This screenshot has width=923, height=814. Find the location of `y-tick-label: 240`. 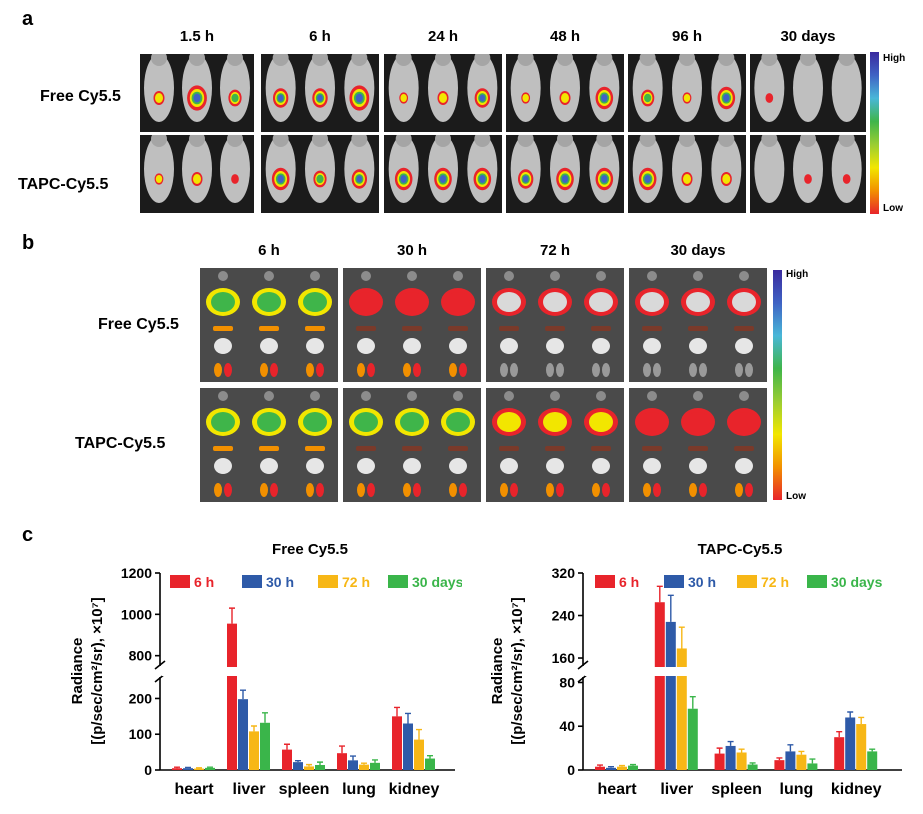

y-tick-label: 240 is located at coordinates (564, 616).